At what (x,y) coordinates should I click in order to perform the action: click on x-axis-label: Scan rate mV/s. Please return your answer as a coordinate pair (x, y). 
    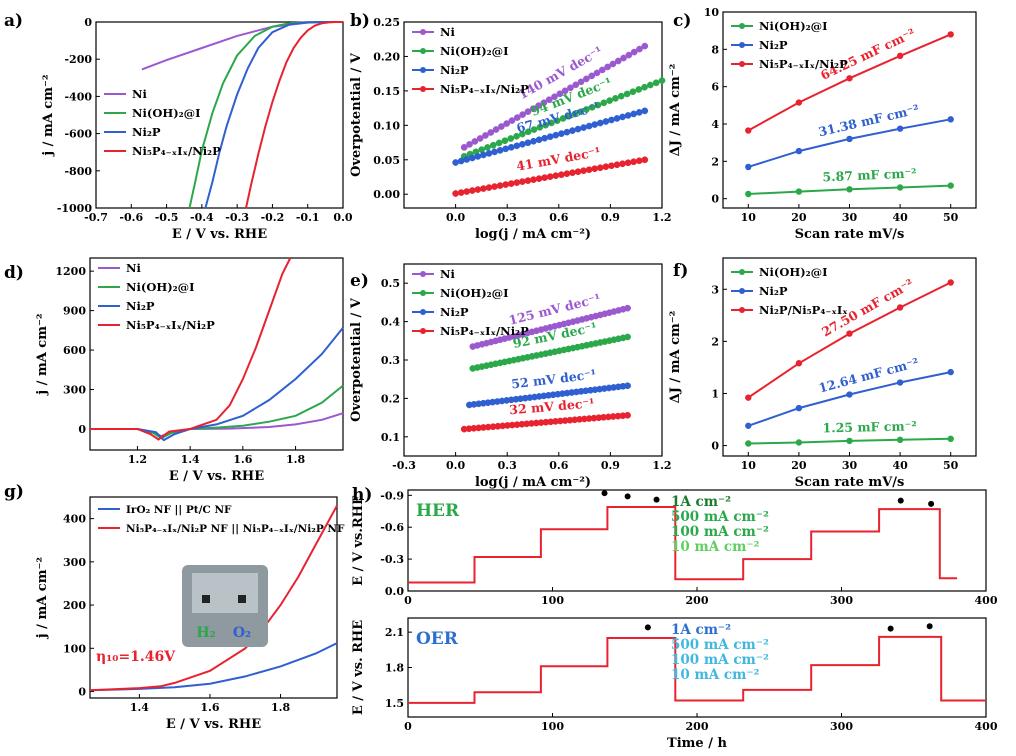
    Looking at the image, I should click on (850, 234).